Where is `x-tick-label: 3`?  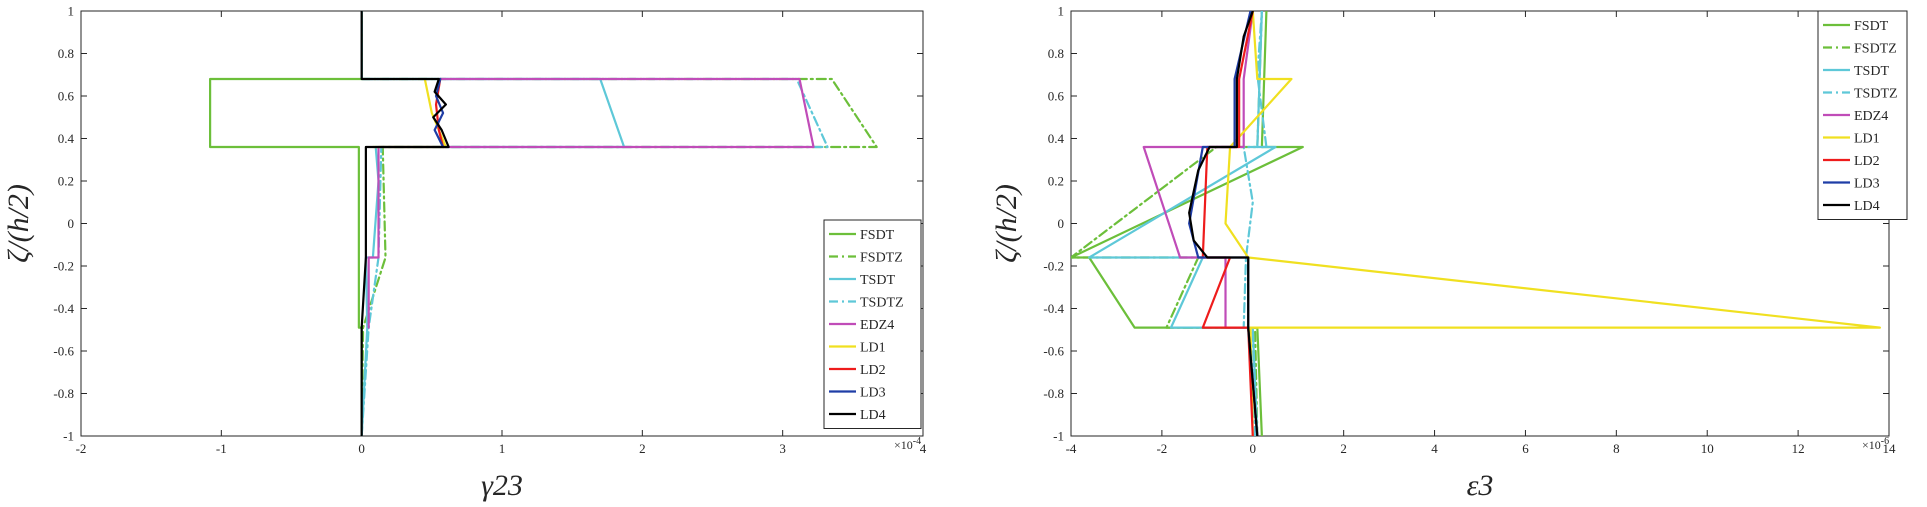 x-tick-label: 3 is located at coordinates (782, 448).